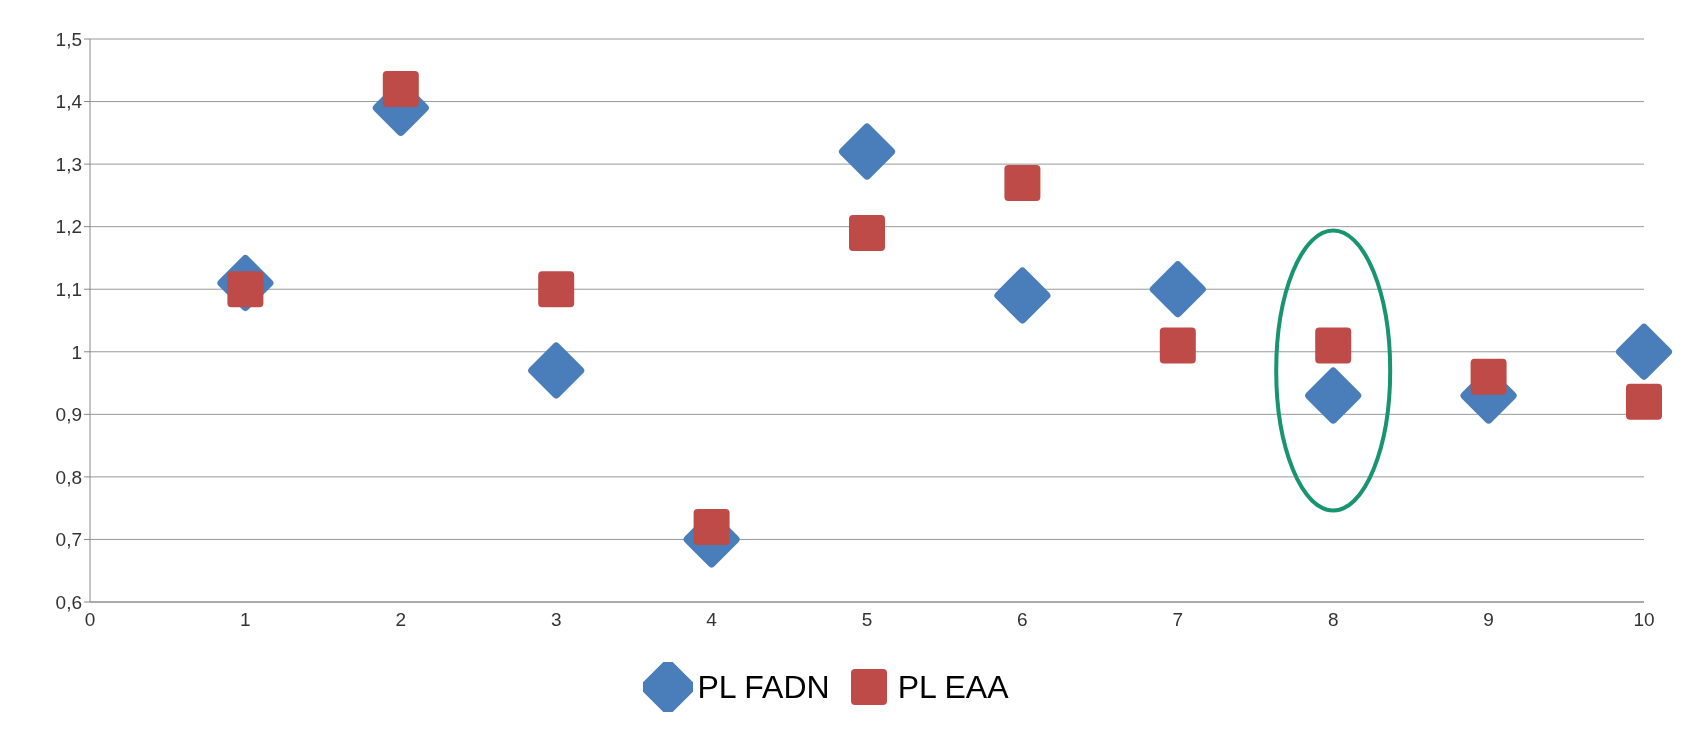  Describe the element at coordinates (556, 619) in the screenshot. I see `x-tick-label: 3` at that location.